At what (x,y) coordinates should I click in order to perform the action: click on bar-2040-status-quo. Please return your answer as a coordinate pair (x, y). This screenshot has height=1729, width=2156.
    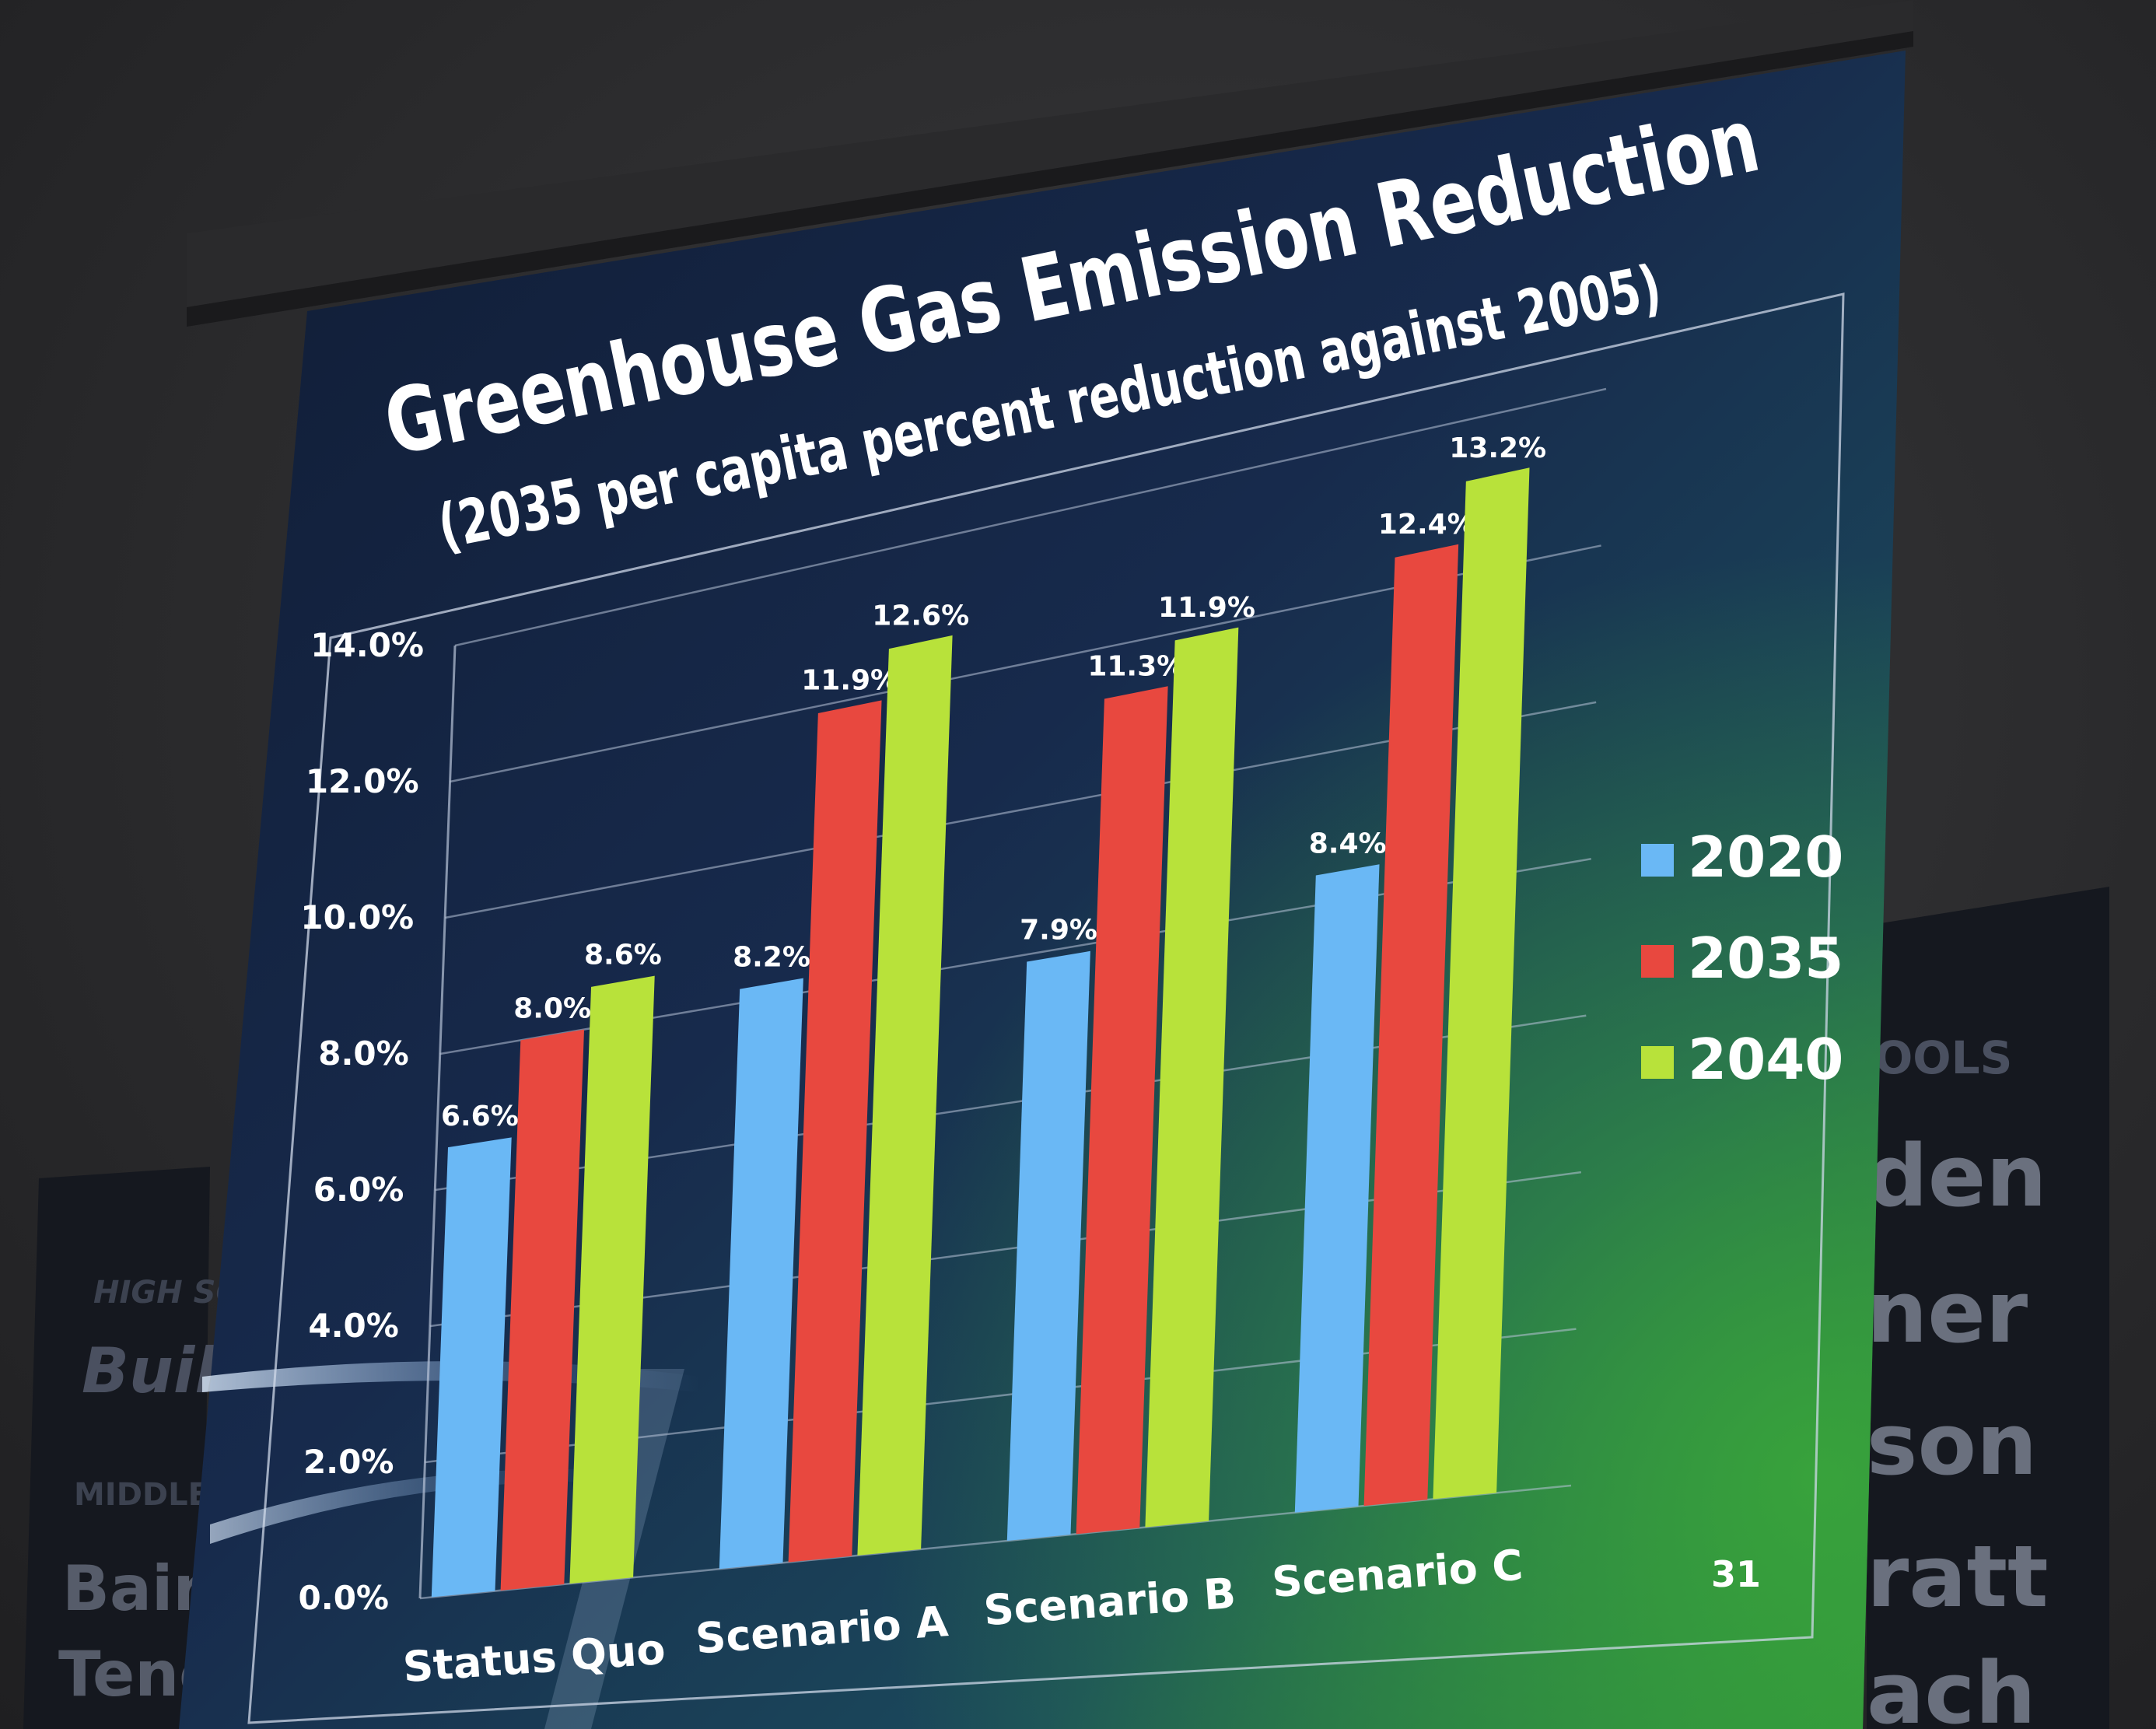
    Looking at the image, I should click on (612, 1279).